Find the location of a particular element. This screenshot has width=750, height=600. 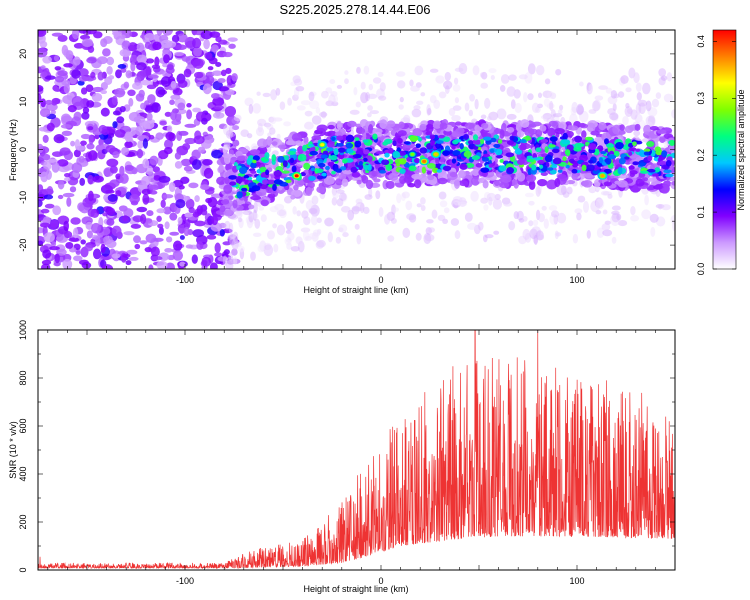

colorbar-label: Normalized spectral amplitude is located at coordinates (741, 149).